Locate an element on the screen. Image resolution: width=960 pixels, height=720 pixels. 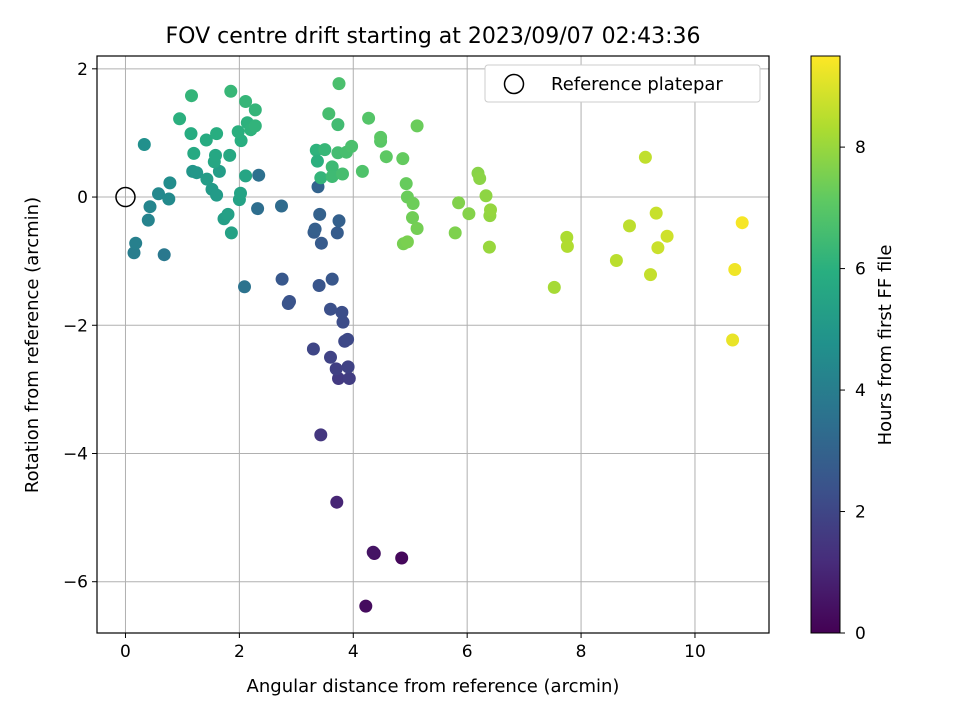
colorbar-tick-label: 8 is located at coordinates (860, 148).